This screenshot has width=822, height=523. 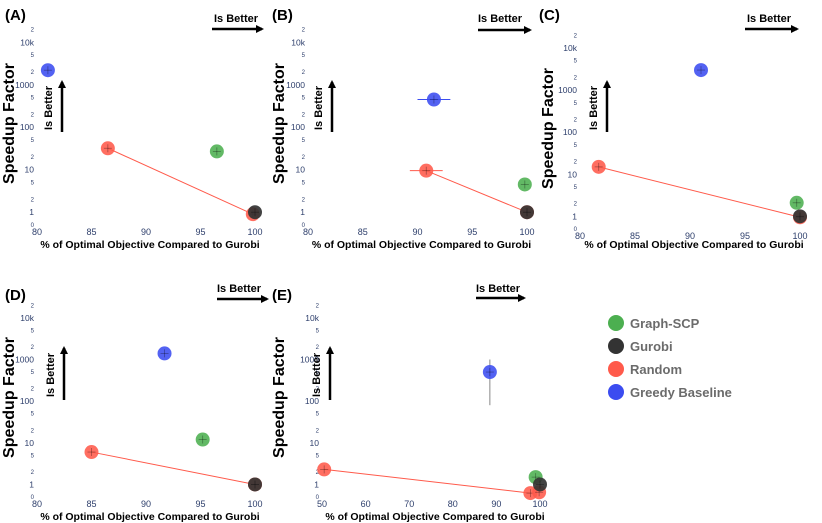 What do you see at coordinates (699, 192) in the screenshot?
I see `random-trend-line` at bounding box center [699, 192].